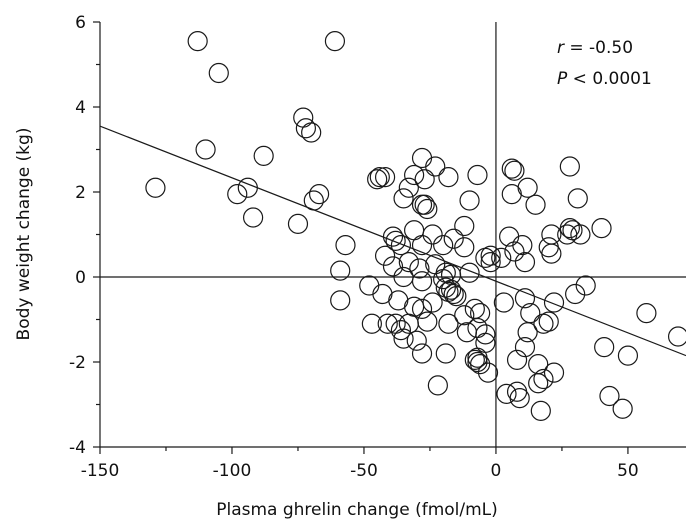  I want to click on p-value: < 0.0001, so click(609, 79).